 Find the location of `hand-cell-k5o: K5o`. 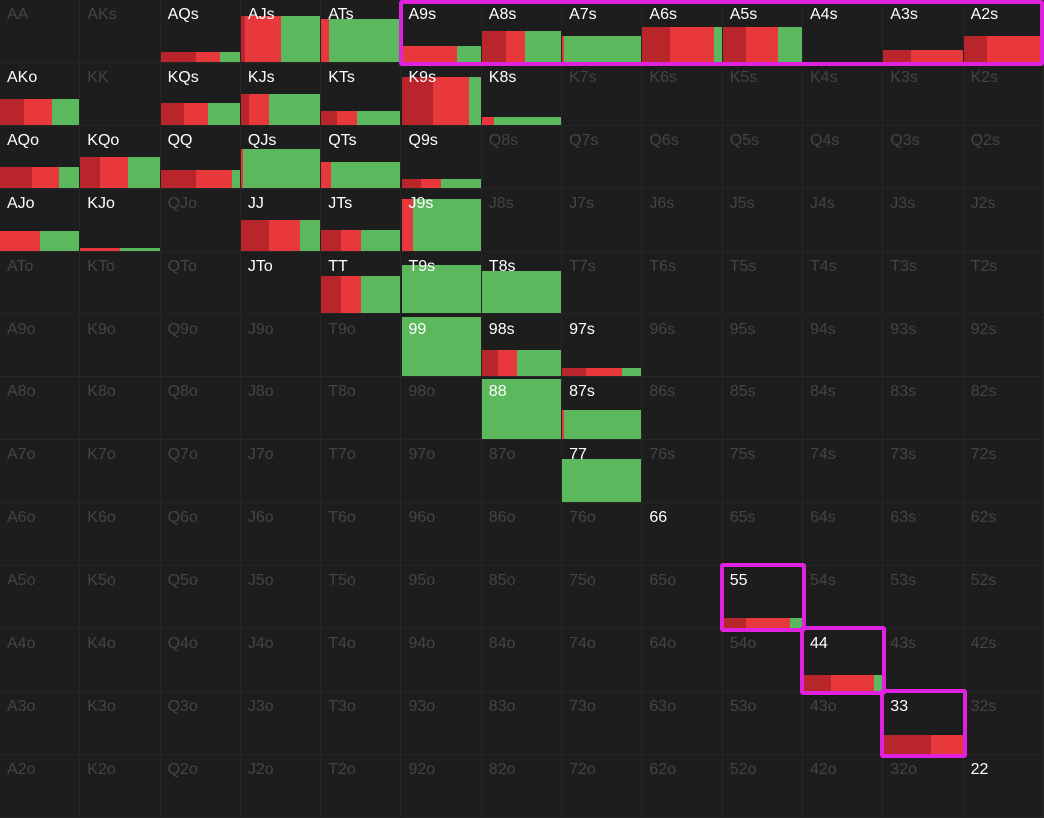

hand-cell-k5o: K5o is located at coordinates (120, 597).